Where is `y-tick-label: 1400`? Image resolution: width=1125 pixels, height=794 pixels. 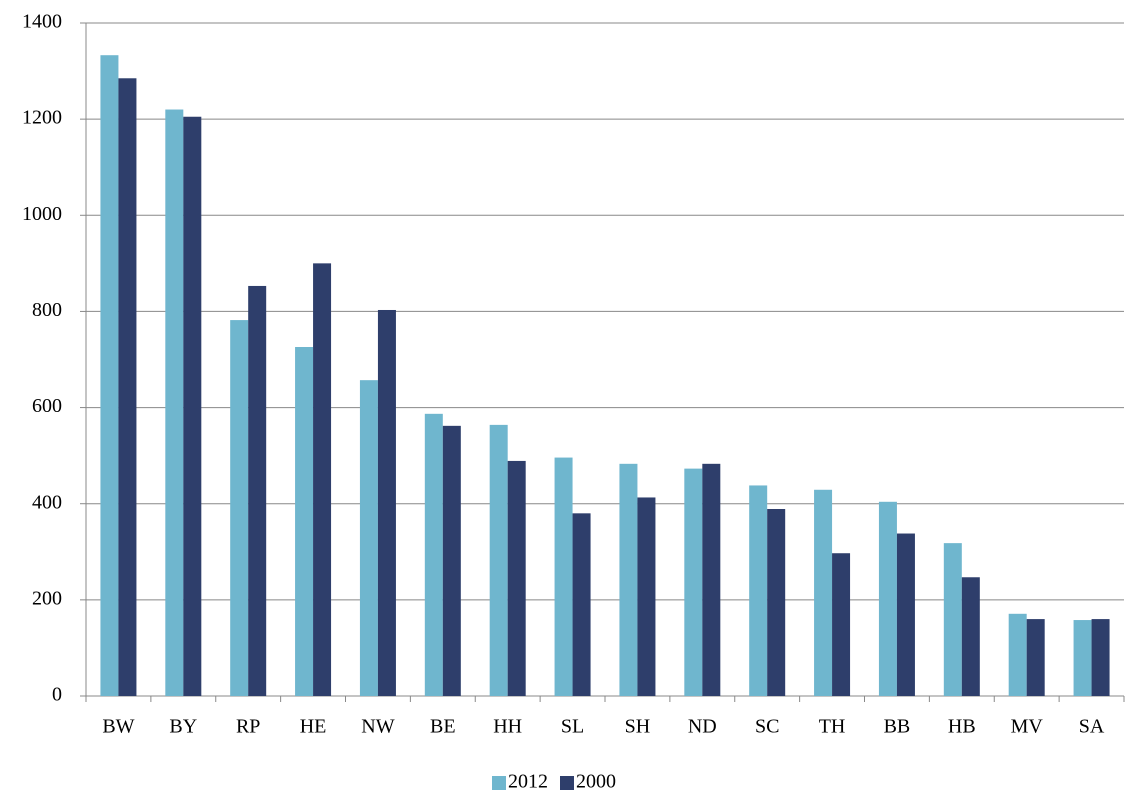
y-tick-label: 1400 is located at coordinates (42, 22).